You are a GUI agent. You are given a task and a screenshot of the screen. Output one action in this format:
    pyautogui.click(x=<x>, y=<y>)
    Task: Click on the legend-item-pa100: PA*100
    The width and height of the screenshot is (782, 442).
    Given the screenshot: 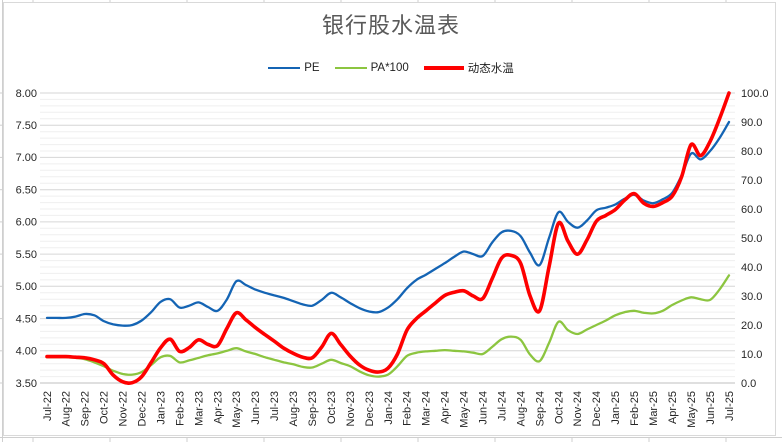 What is the action you would take?
    pyautogui.click(x=371, y=68)
    